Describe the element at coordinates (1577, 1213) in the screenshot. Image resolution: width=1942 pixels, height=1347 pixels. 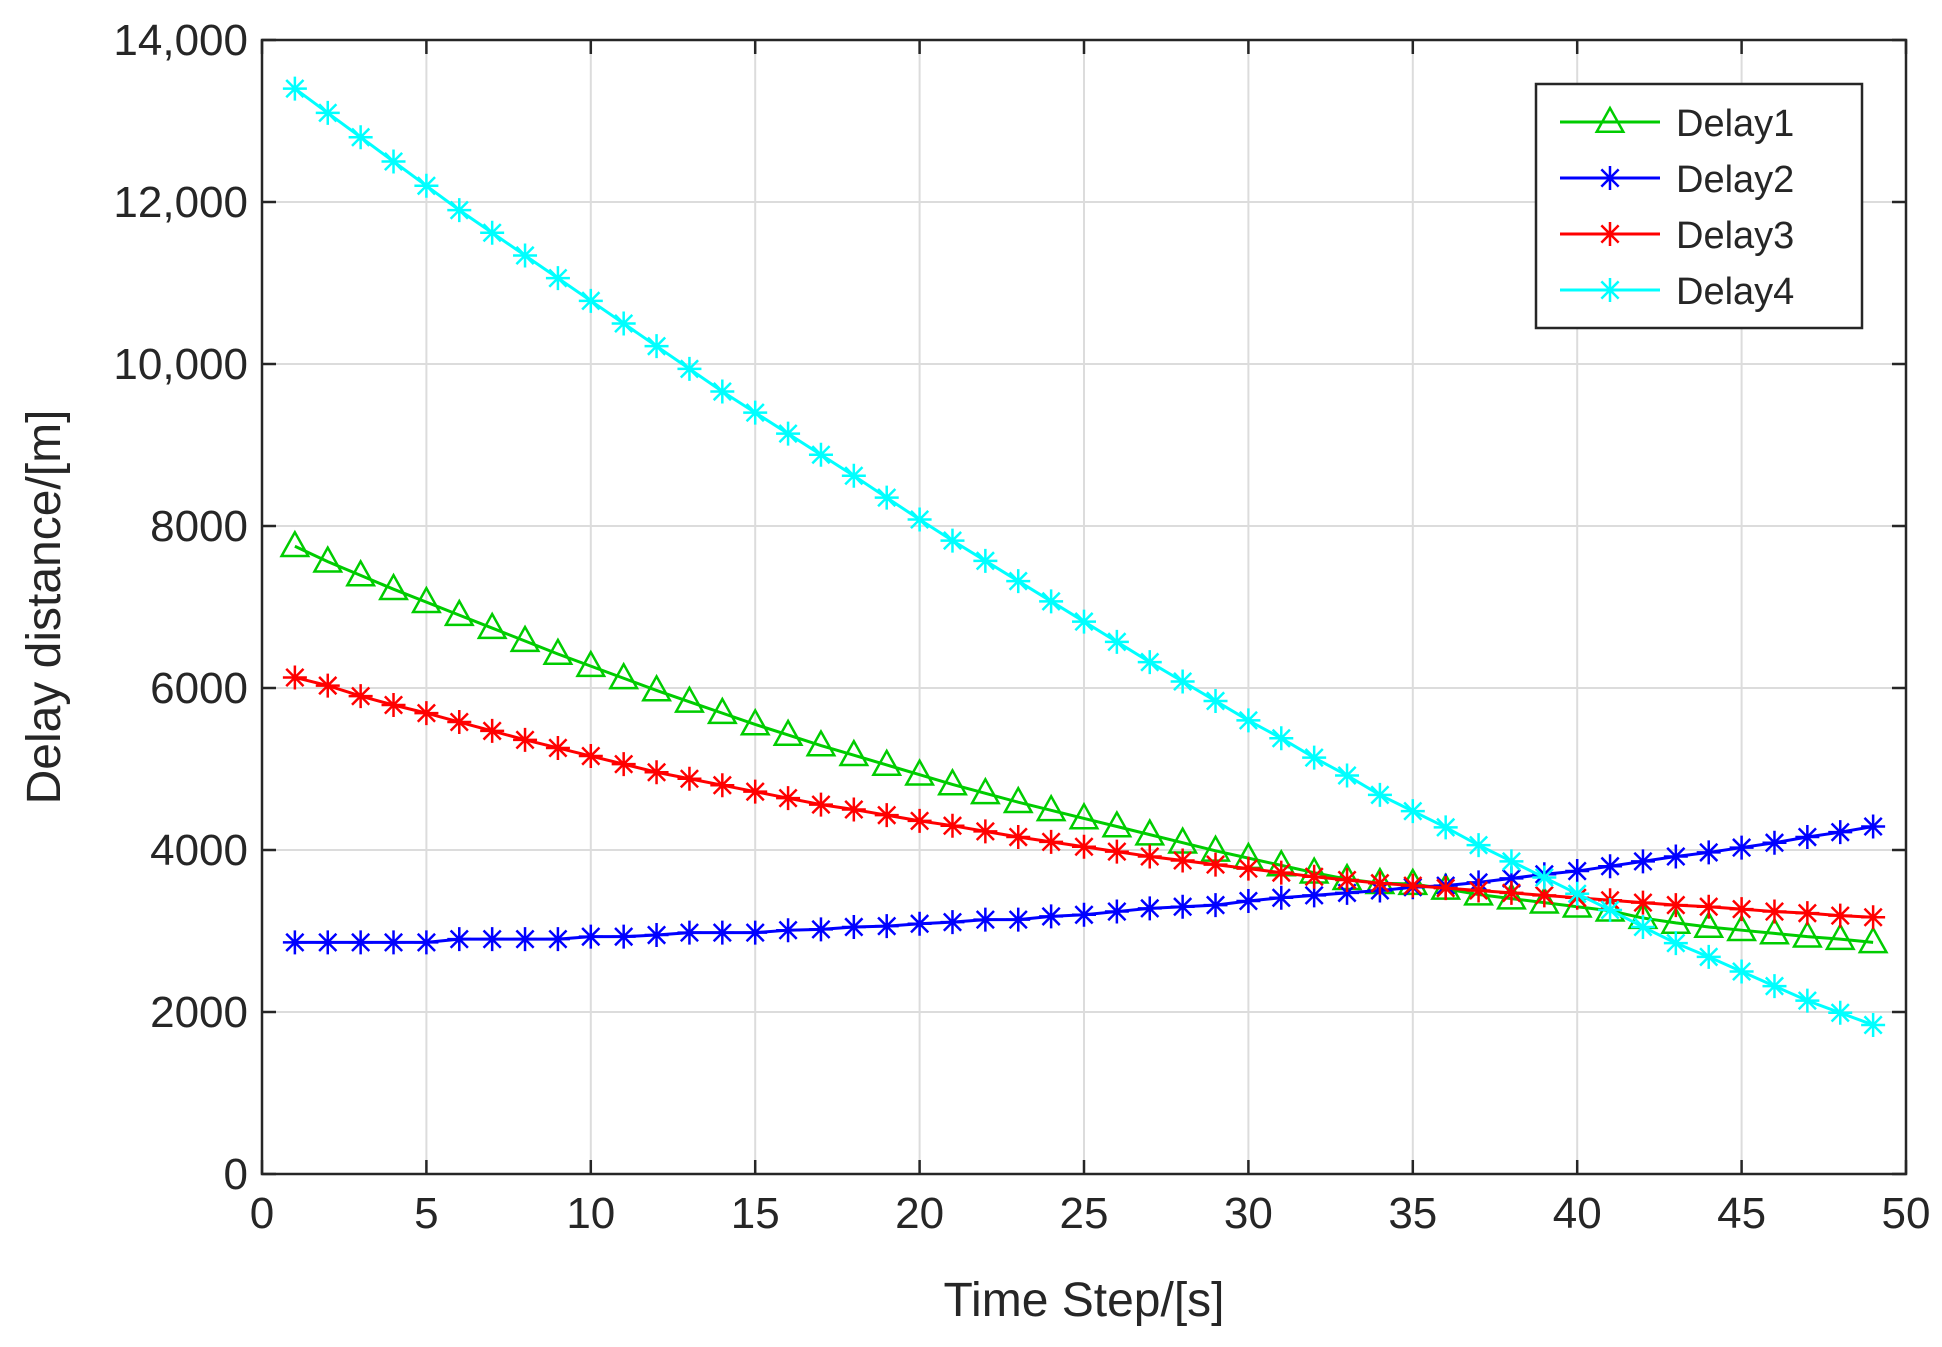
I see `x-tick-label: 40` at that location.